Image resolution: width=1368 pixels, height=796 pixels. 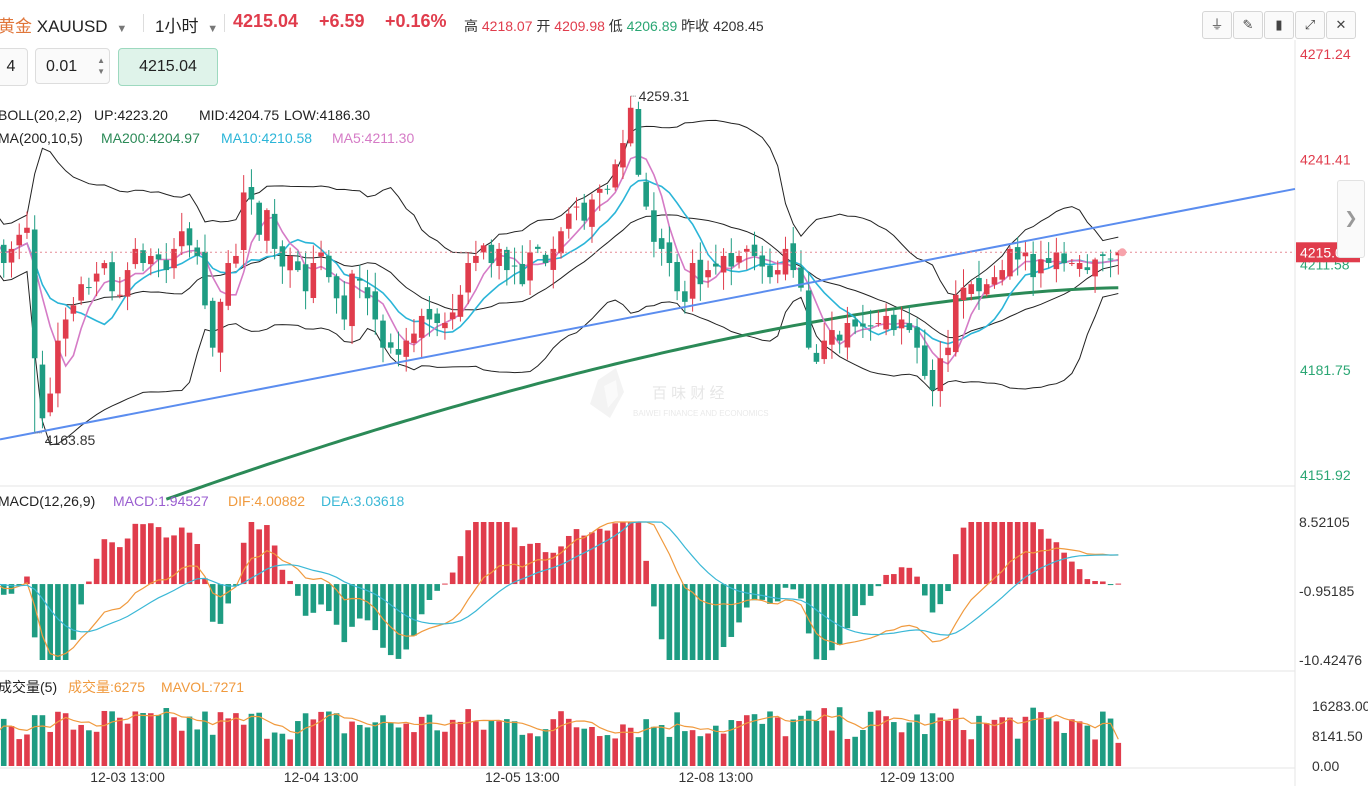 I want to click on price-tick-label: 4151.92, so click(x=1325, y=475).